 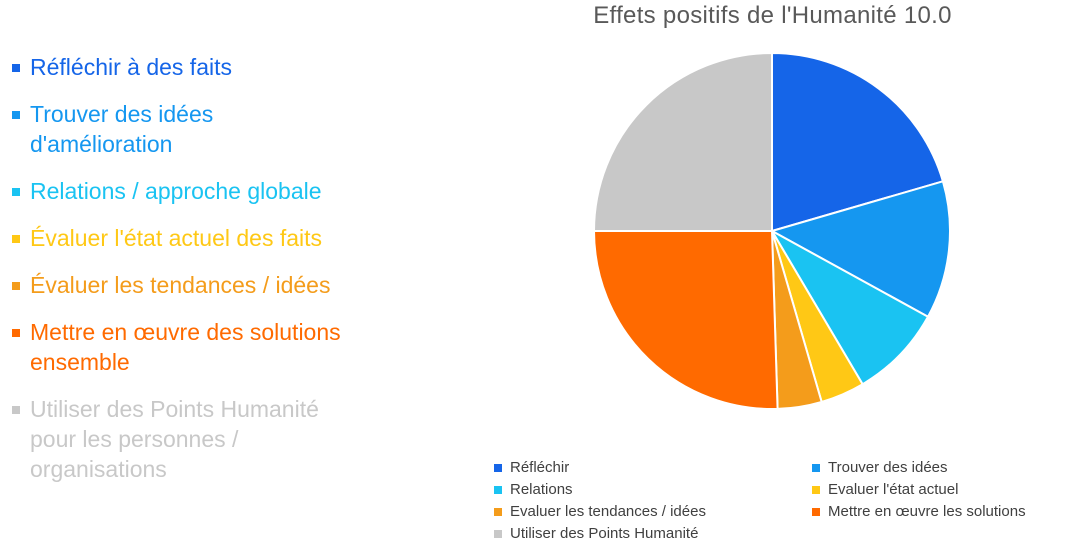 What do you see at coordinates (540, 467) in the screenshot?
I see `legend-label: Réfléchir` at bounding box center [540, 467].